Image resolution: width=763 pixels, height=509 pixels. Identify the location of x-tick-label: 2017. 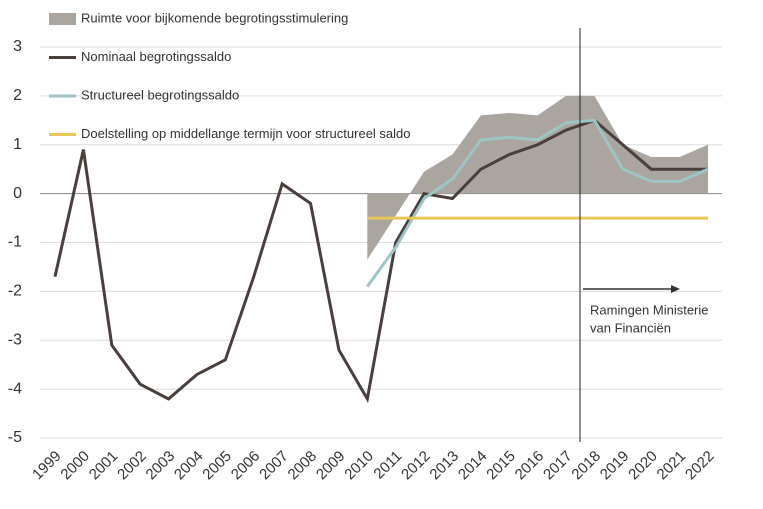
(558, 466).